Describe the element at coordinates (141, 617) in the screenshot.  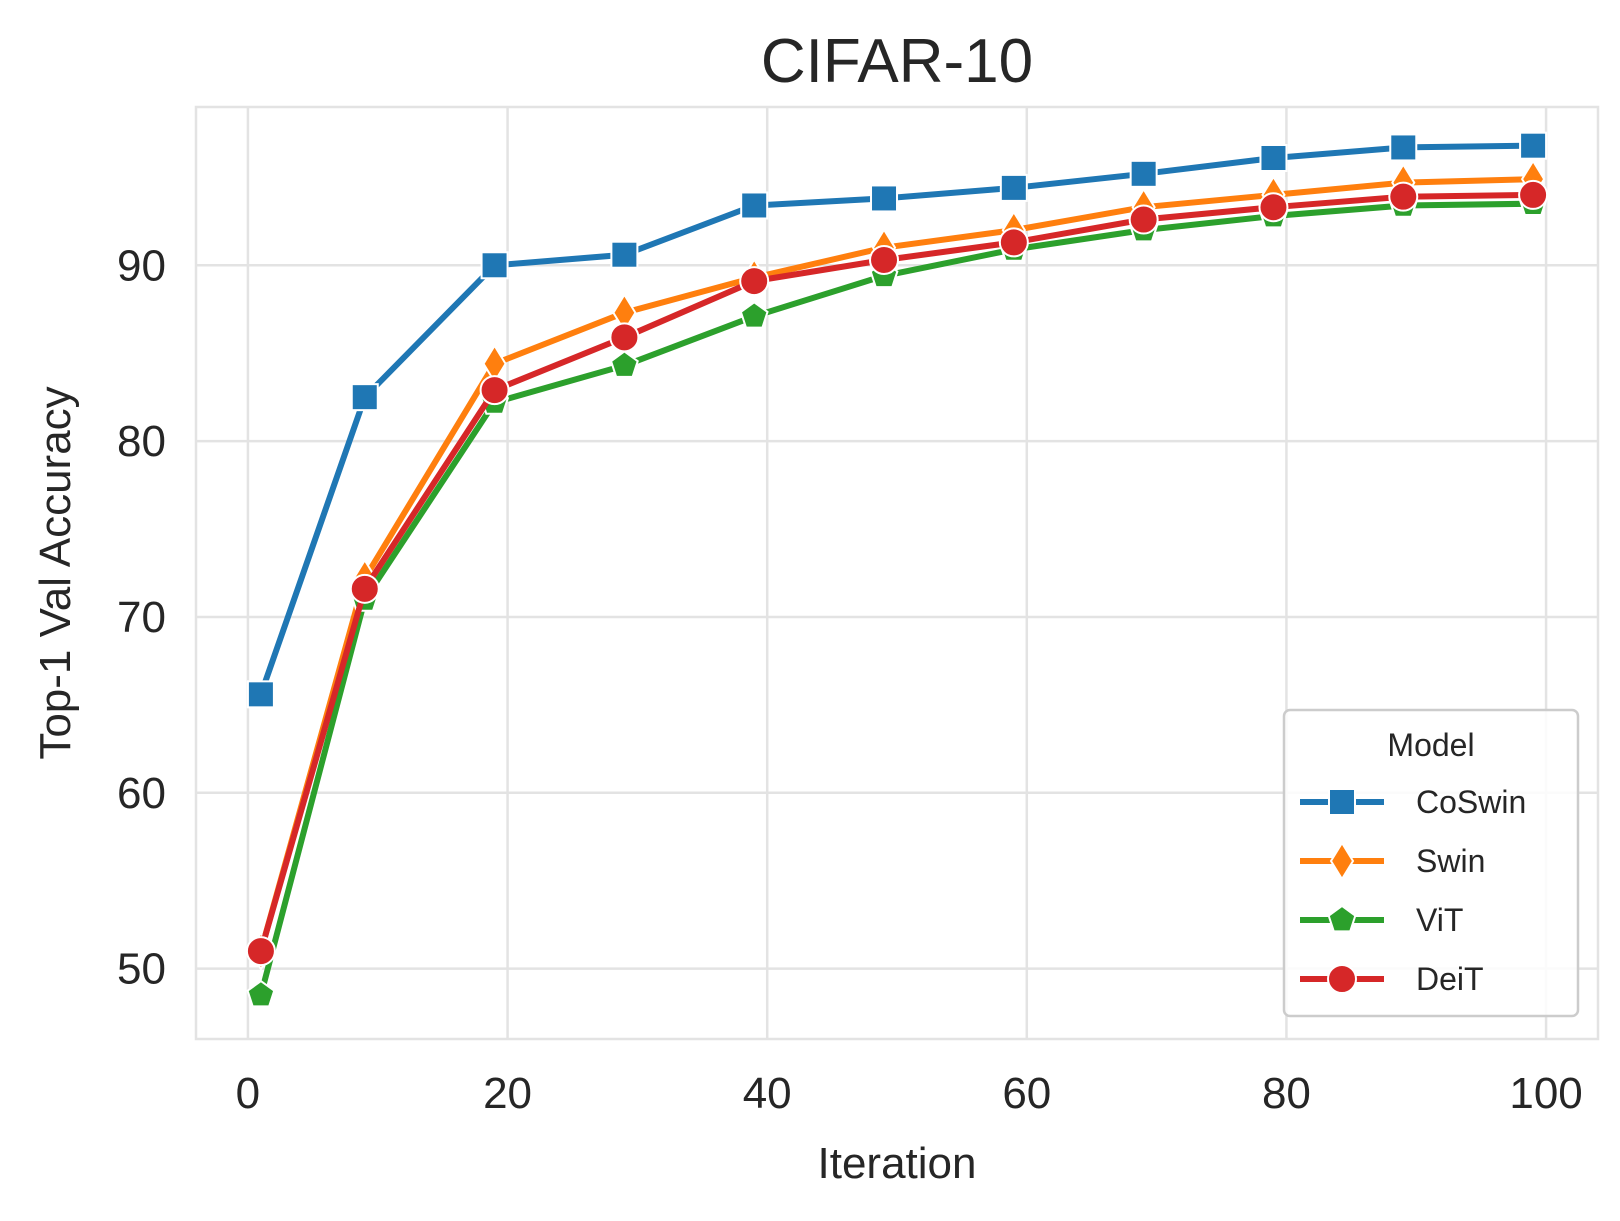
I see `y-tick-label: 70` at that location.